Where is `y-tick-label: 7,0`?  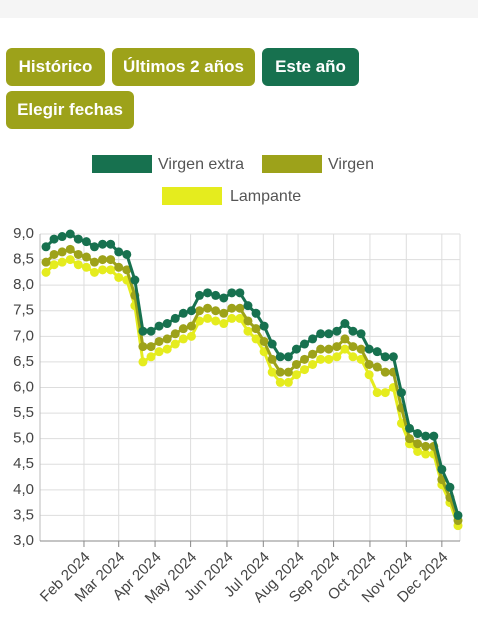
y-tick-label: 7,0 is located at coordinates (23, 335).